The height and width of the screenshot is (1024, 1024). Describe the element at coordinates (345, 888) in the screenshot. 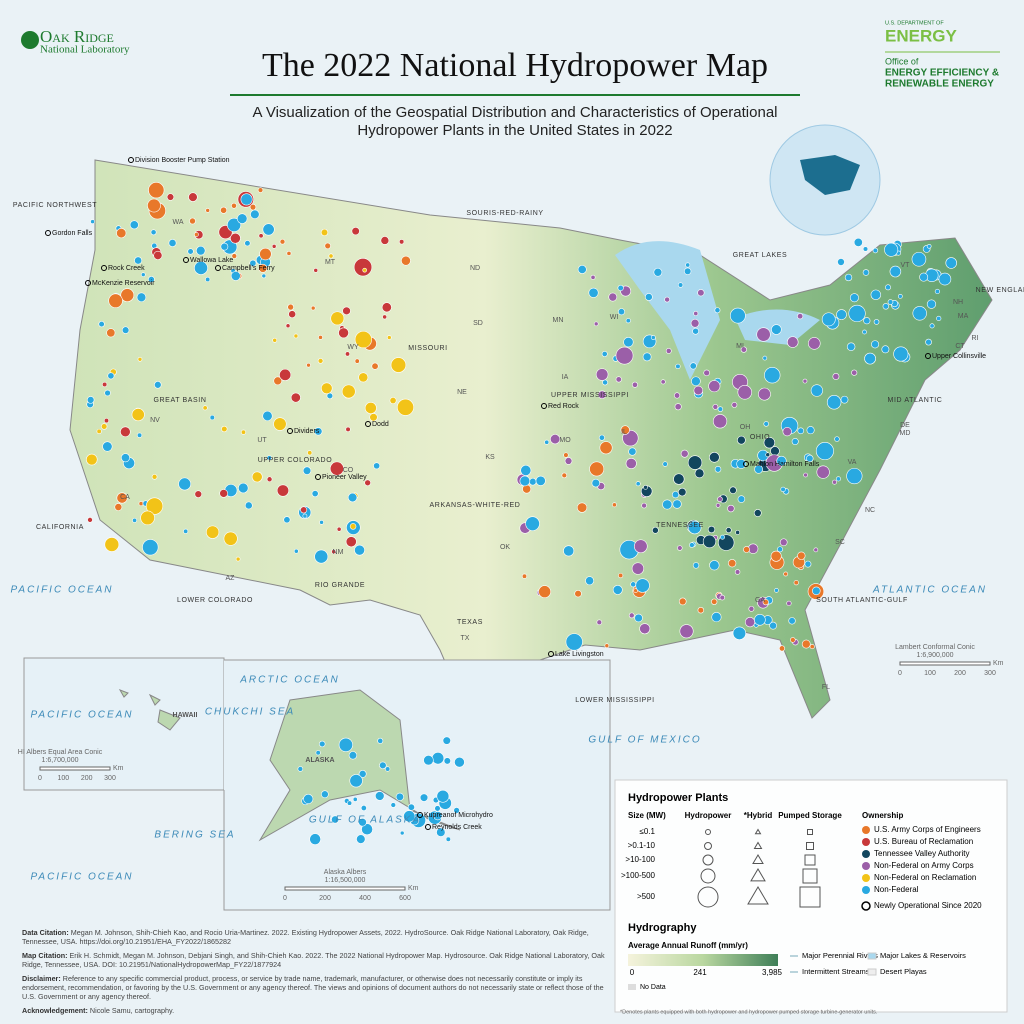

I see `scale-bar` at that location.